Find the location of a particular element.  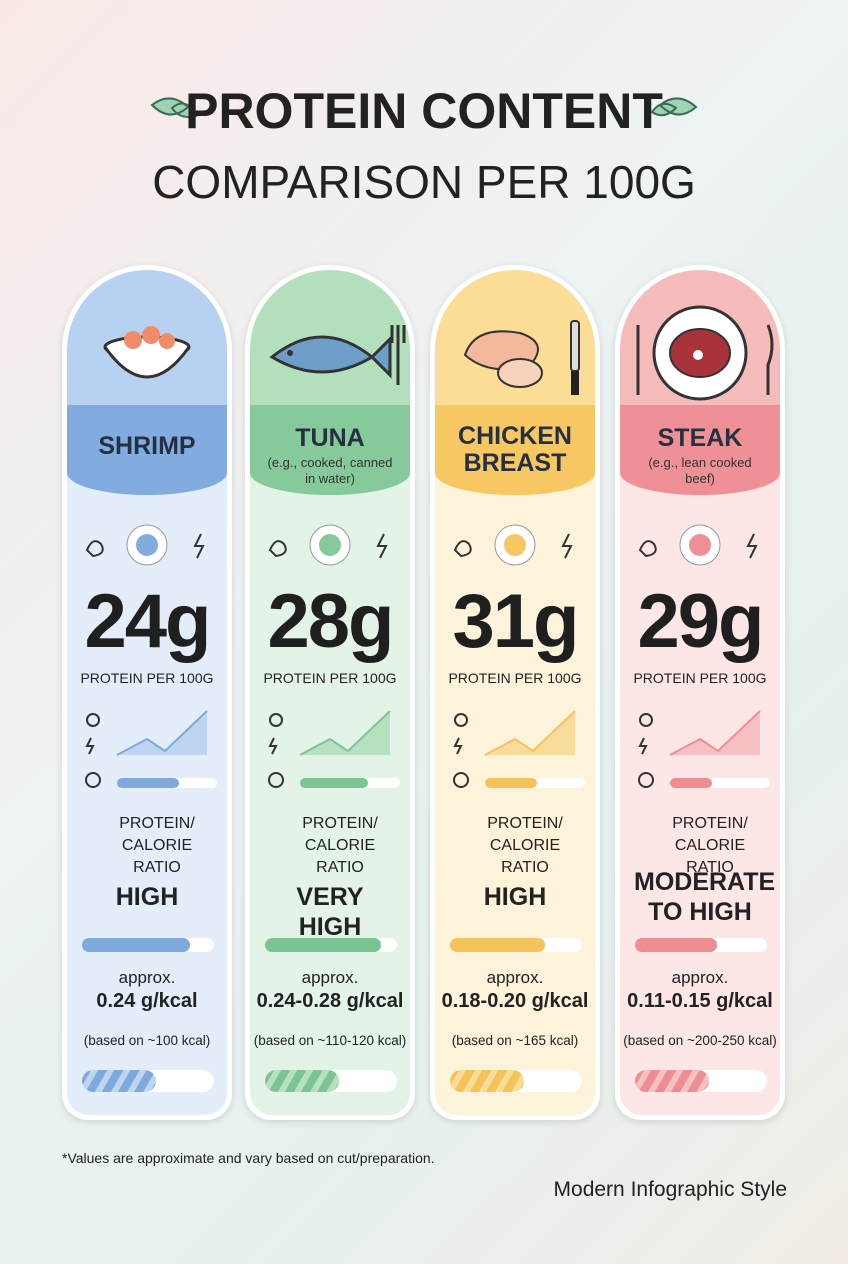

card-name: CHICKEN BREAST is located at coordinates (515, 449).